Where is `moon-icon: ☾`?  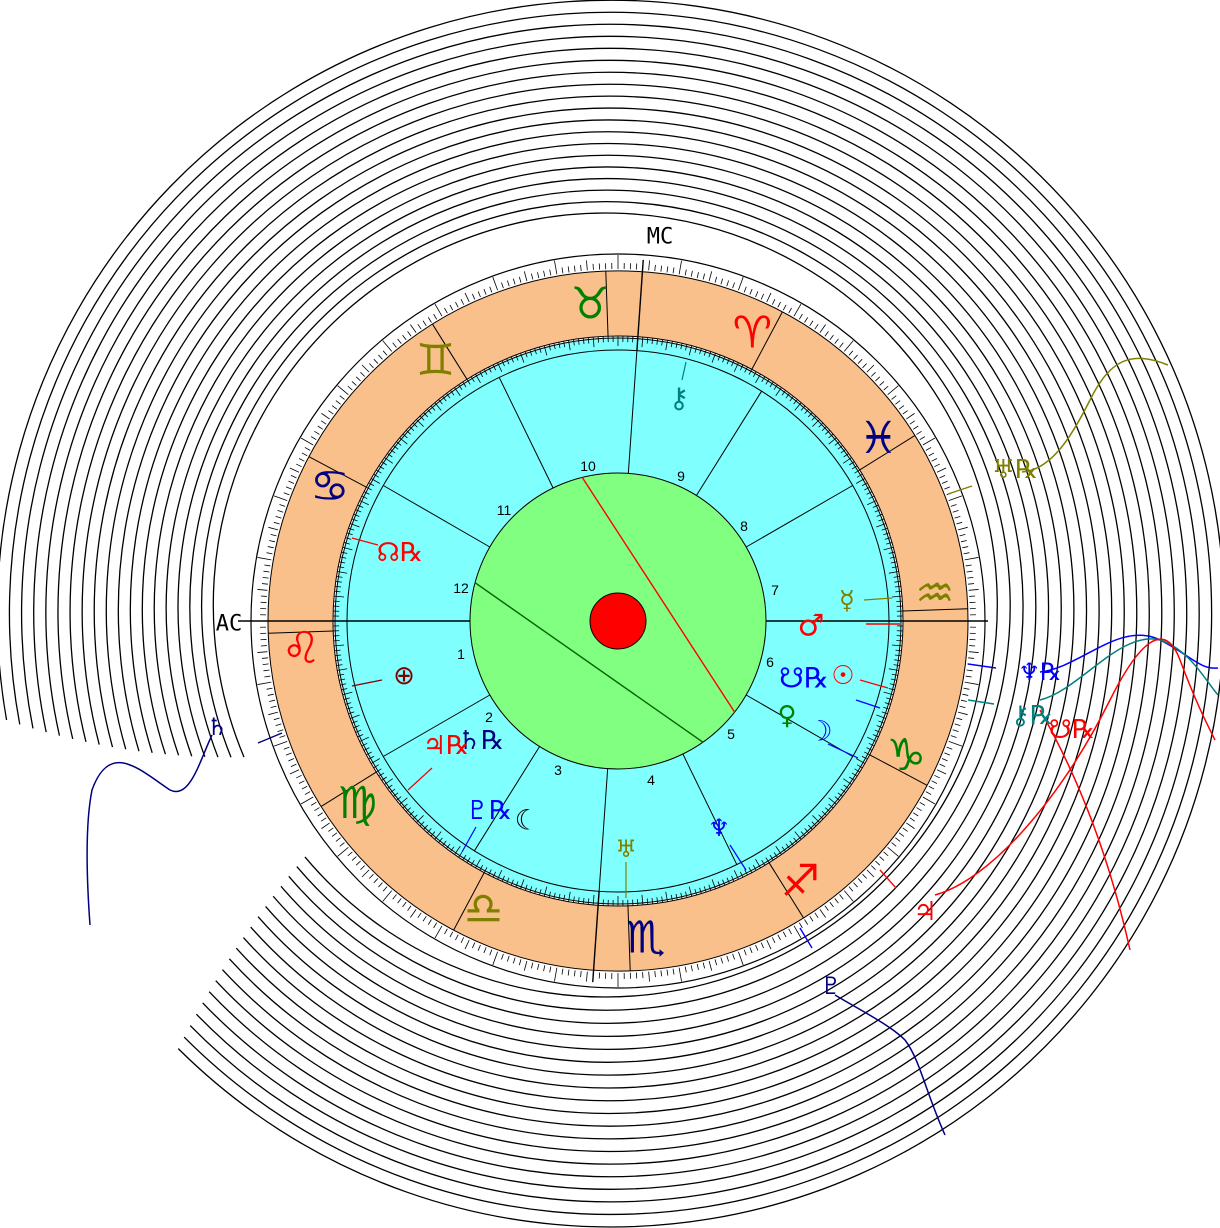
moon-icon: ☾ is located at coordinates (526, 820).